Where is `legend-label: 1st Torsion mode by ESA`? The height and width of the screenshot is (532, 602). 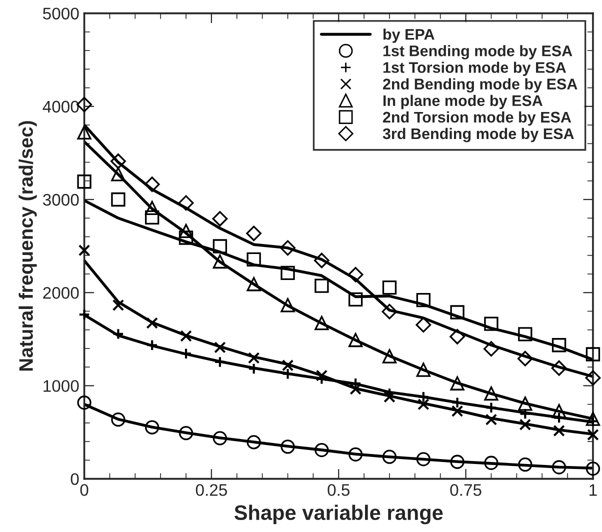
legend-label: 1st Torsion mode by ESA is located at coordinates (474, 69).